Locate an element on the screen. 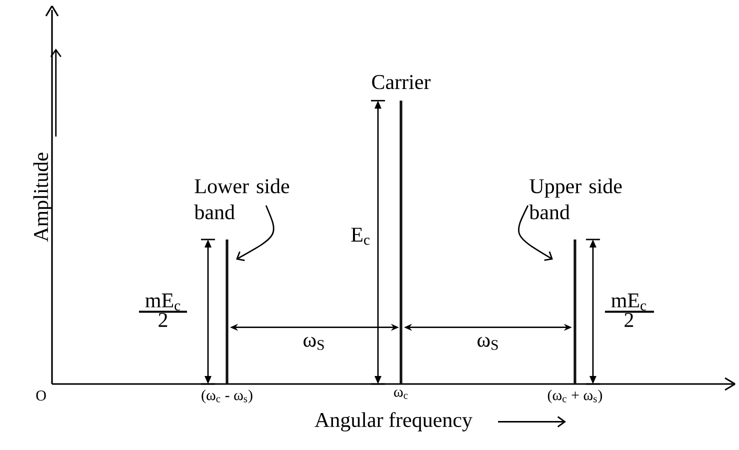  x-tick-label: (ω$_{c}$ + ω$_{s}$) is located at coordinates (575, 397).